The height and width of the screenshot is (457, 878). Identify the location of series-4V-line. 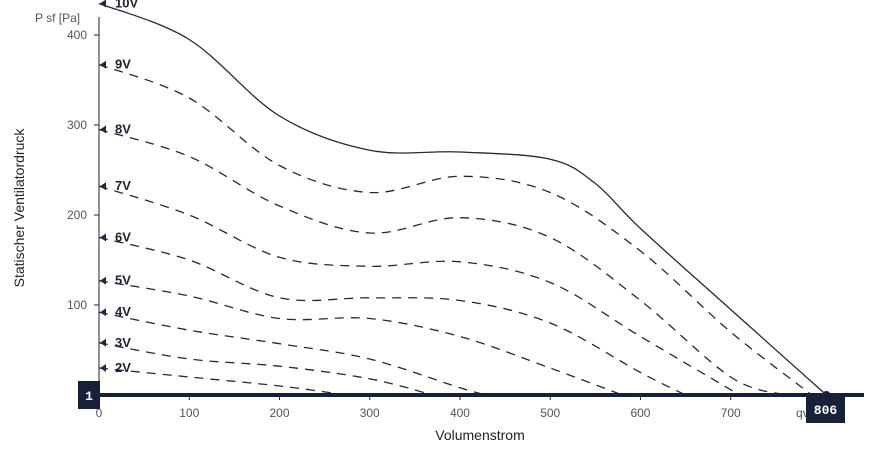
(293, 353).